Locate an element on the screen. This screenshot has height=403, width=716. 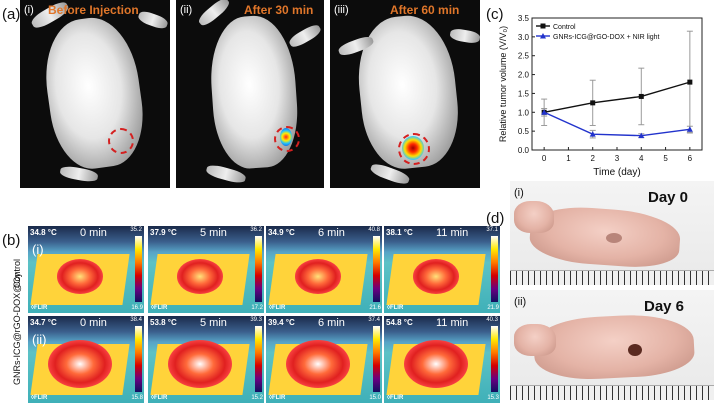
thermal-image: 34.7 °C 0 min 38.4 15.8 ◊FLIR (ii) is located at coordinates (86, 359).